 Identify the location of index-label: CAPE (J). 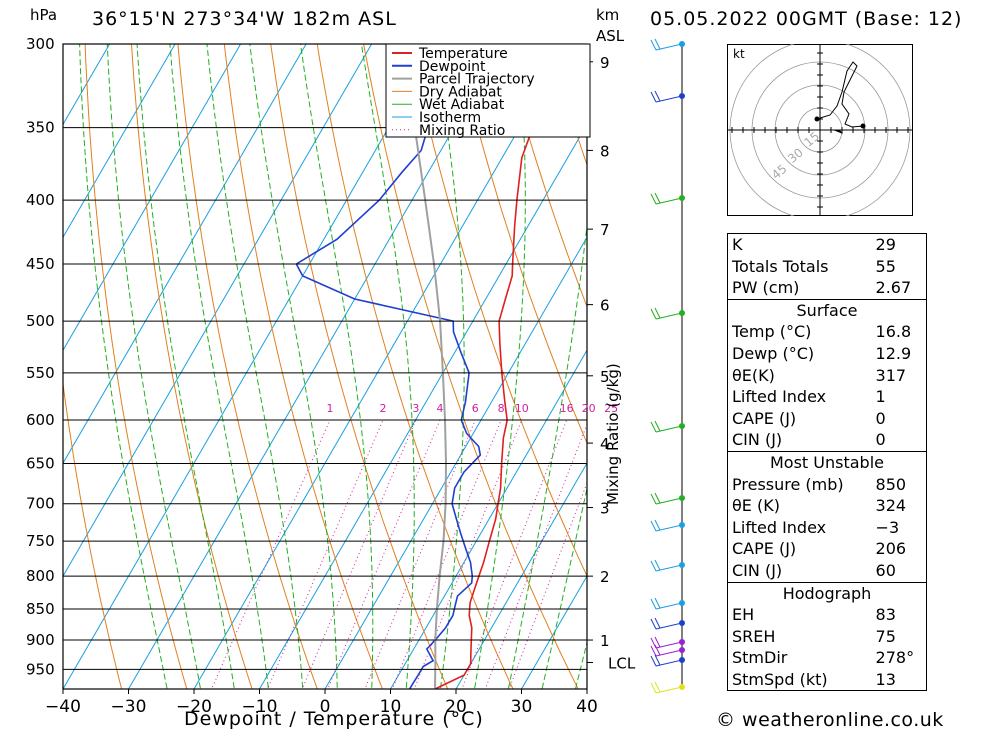
(764, 549).